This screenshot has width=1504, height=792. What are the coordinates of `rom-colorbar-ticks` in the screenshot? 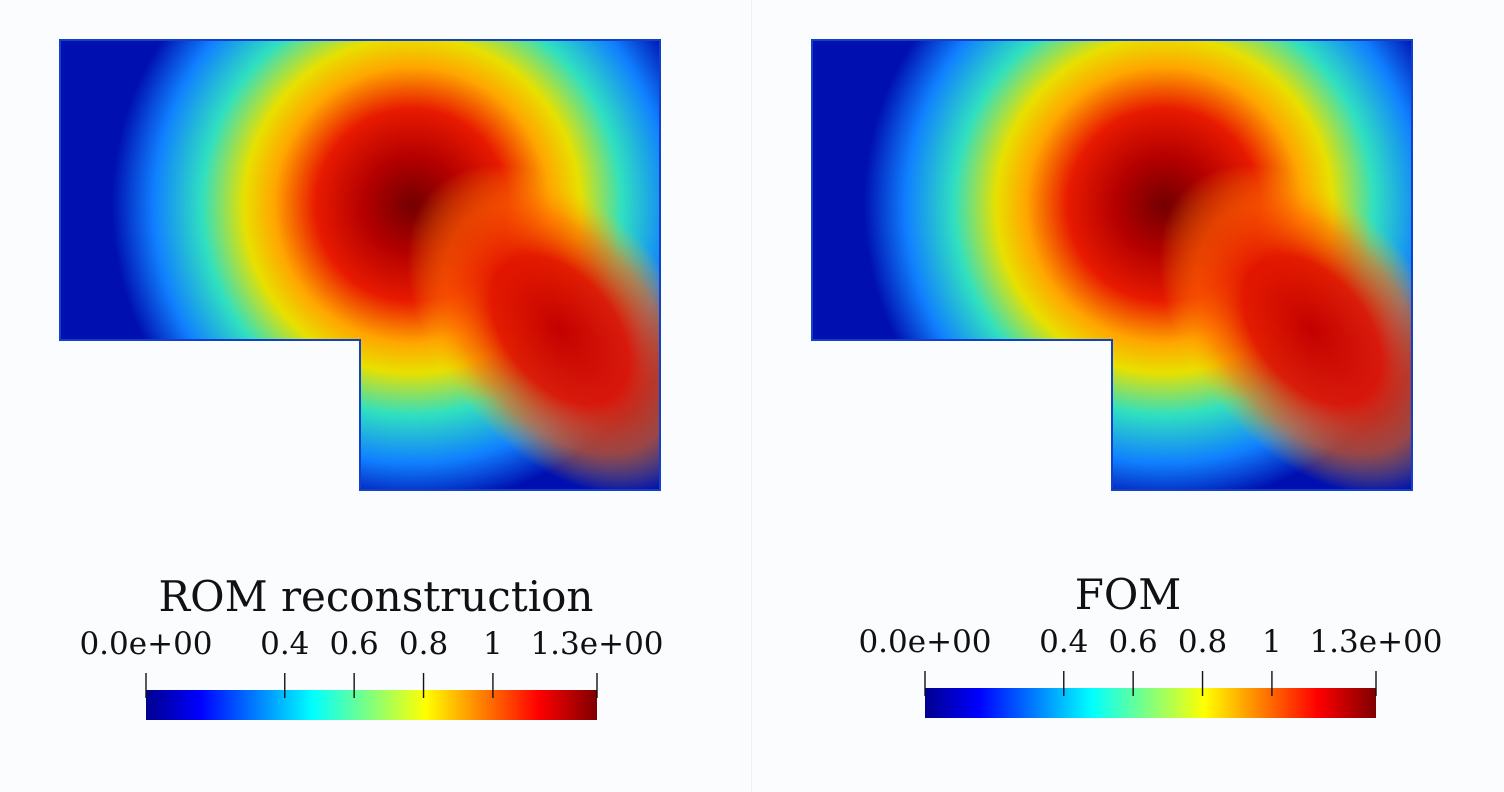 It's located at (371, 685).